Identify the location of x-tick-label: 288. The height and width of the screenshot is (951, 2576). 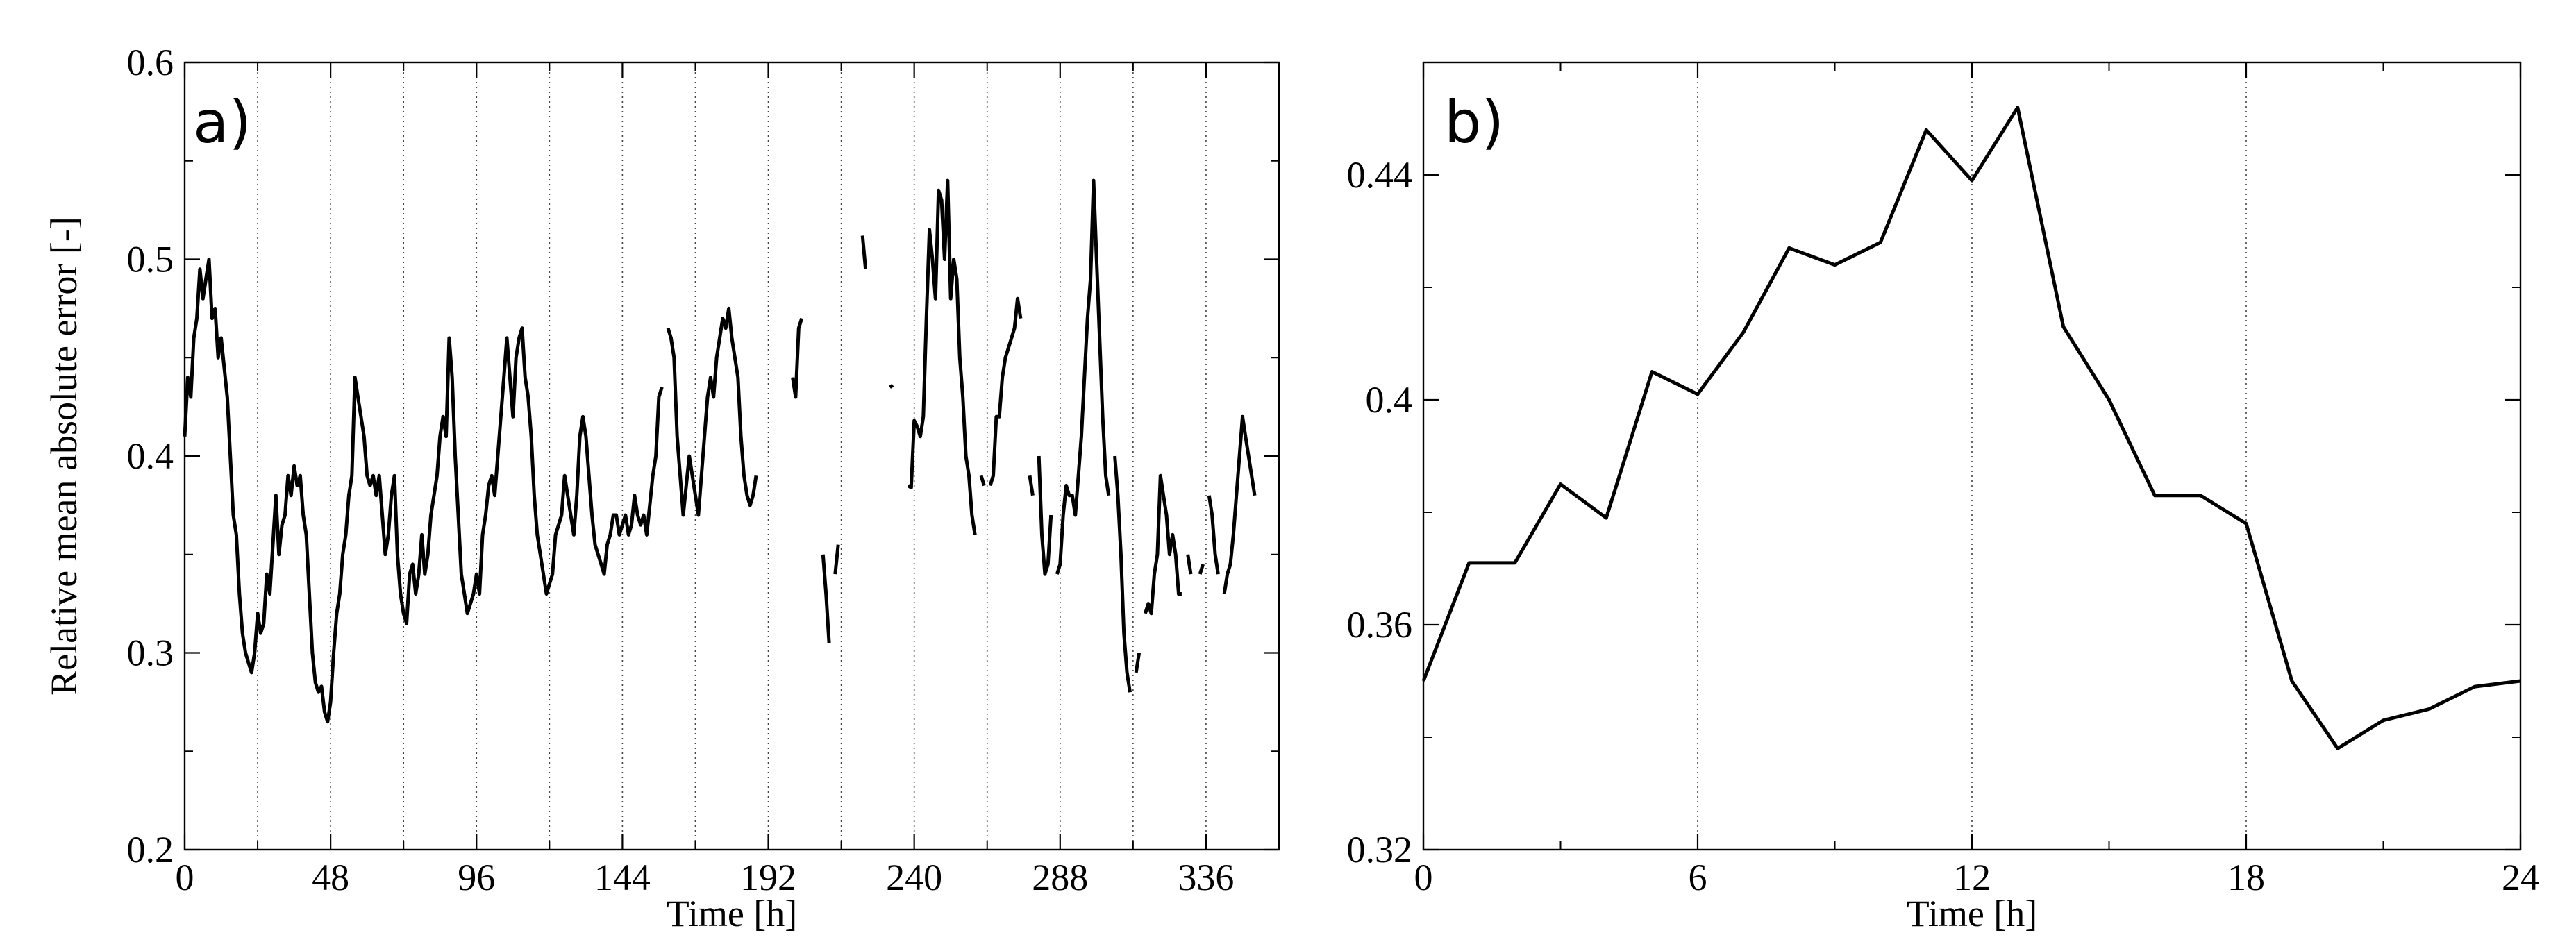
(1060, 877).